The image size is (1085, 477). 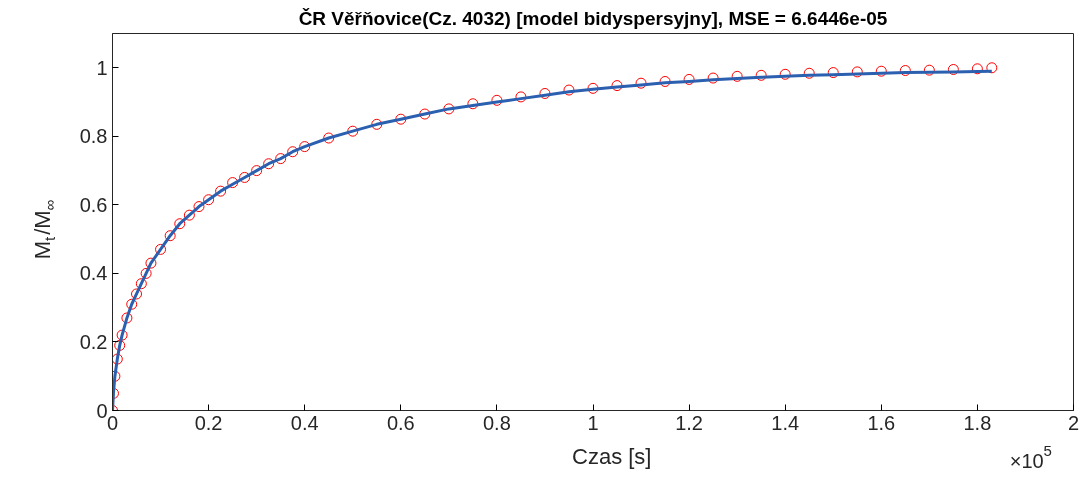 What do you see at coordinates (881, 422) in the screenshot?
I see `x-tick-label: 1.6` at bounding box center [881, 422].